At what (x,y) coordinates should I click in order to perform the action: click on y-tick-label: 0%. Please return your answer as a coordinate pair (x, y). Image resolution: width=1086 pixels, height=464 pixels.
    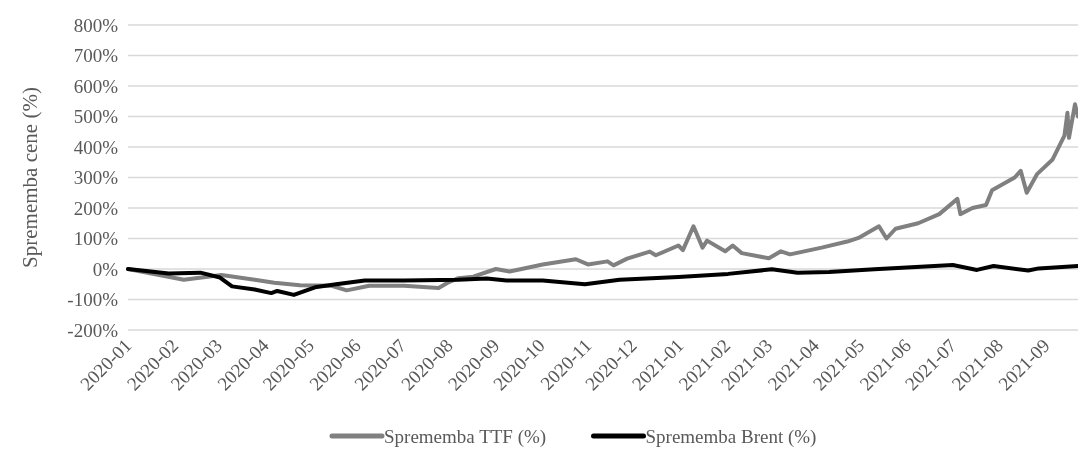
    Looking at the image, I should click on (105, 269).